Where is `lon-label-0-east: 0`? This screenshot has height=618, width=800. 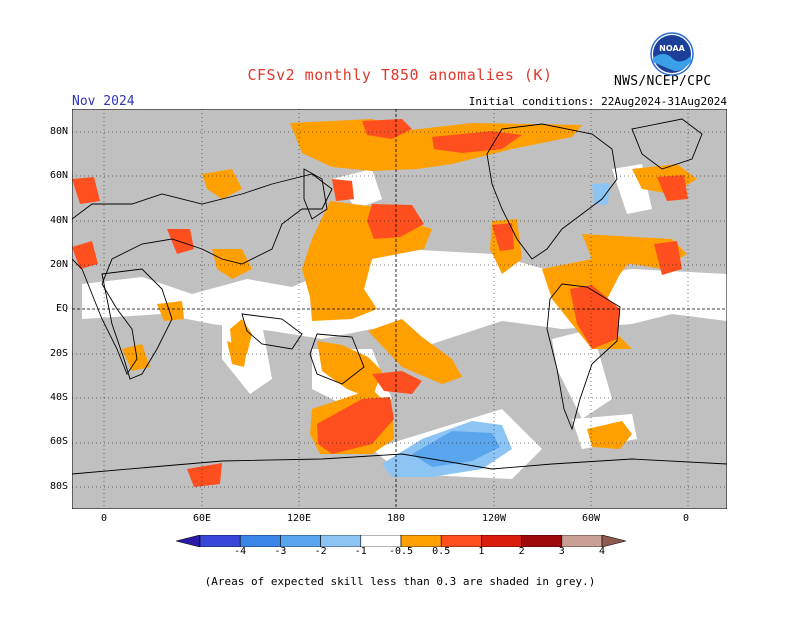
lon-label-0-east: 0 is located at coordinates (686, 518).